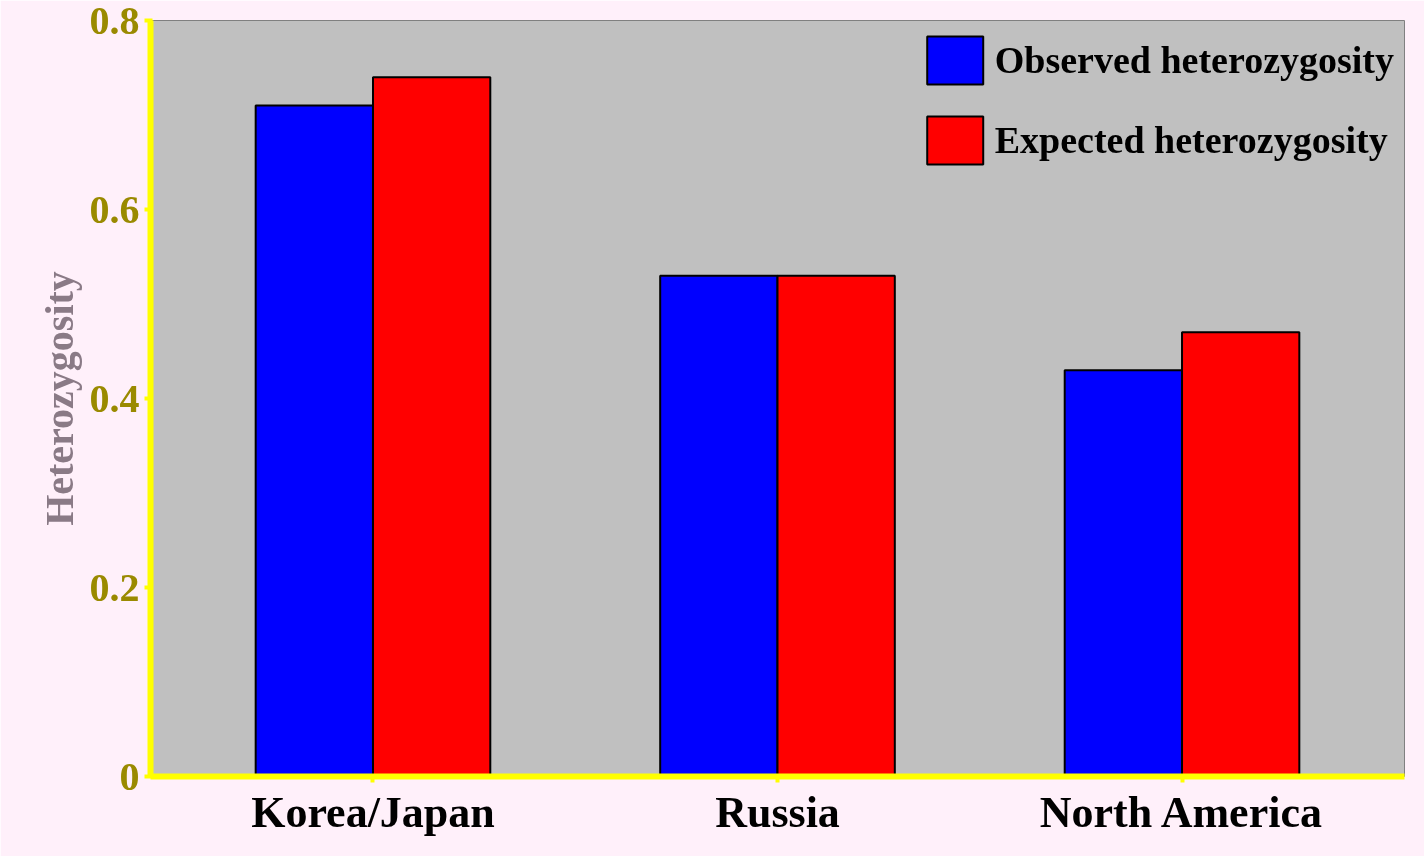 The height and width of the screenshot is (856, 1424). I want to click on y-tick-label: 0.8, so click(114, 21).